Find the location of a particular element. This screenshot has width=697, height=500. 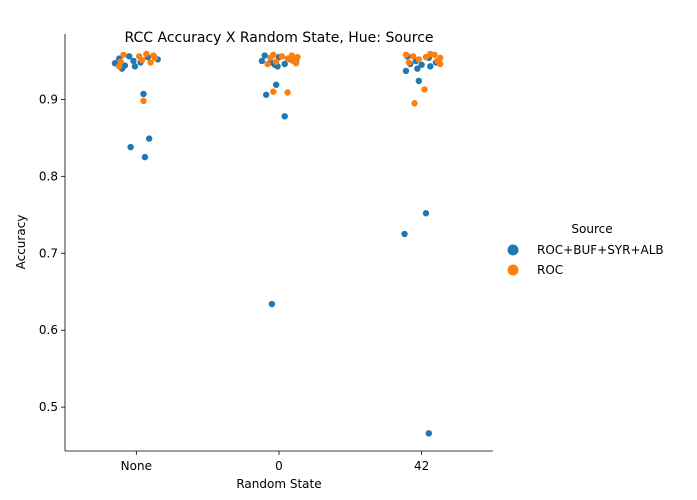

y-tick-label: 0.7 is located at coordinates (48, 253).